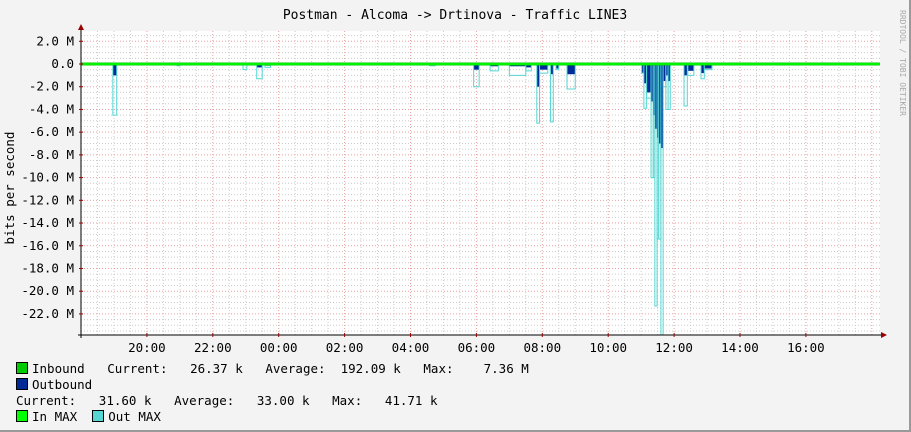 The width and height of the screenshot is (911, 432). Describe the element at coordinates (47, 177) in the screenshot. I see `y-tick-label: -10.0 M` at that location.